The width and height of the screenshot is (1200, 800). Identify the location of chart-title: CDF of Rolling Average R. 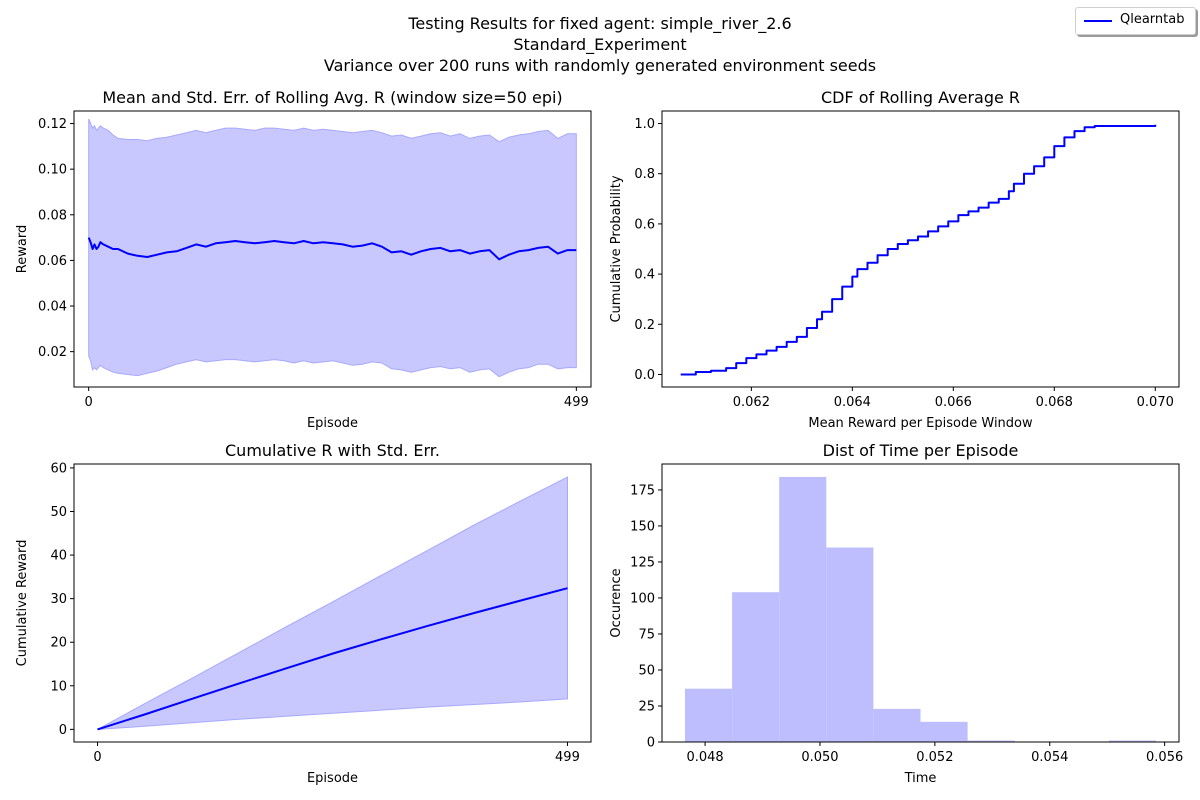
(920, 97).